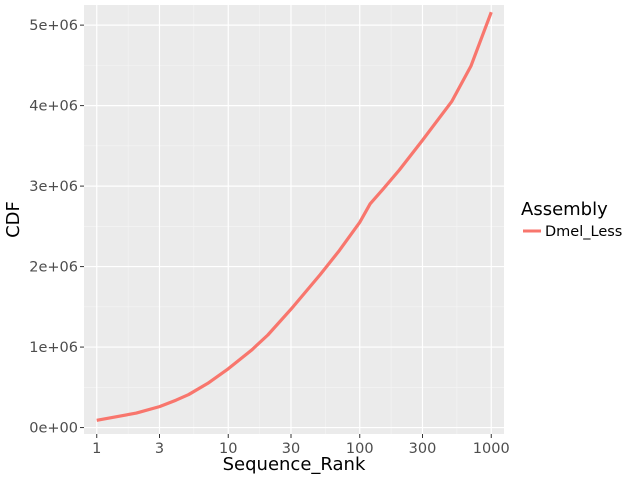 The image size is (640, 480). What do you see at coordinates (56, 227) in the screenshot?
I see `y-axis: 0e+00 1e+06 2e+06 3e+06 4e+06 5e+06` at bounding box center [56, 227].